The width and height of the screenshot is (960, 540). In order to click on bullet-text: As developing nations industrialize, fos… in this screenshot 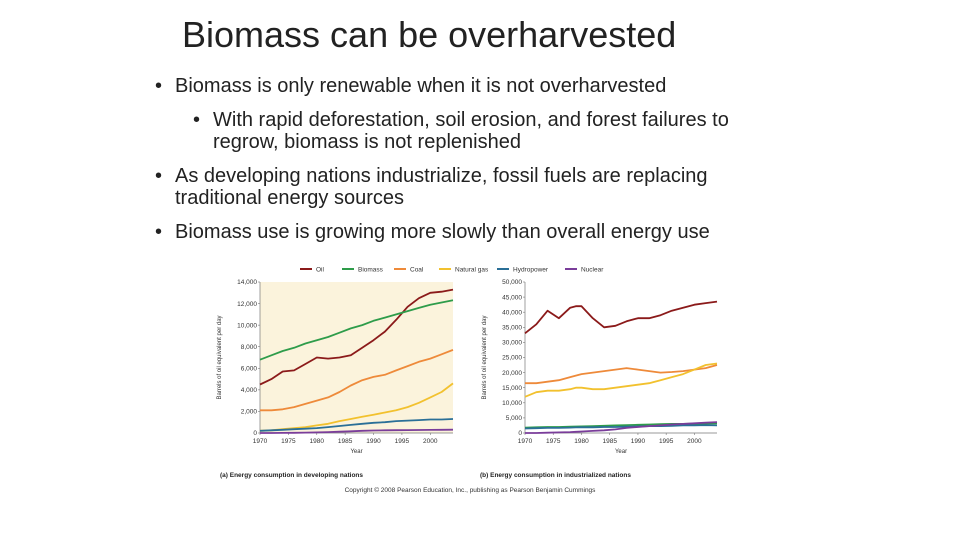, I will do `click(441, 187)`.